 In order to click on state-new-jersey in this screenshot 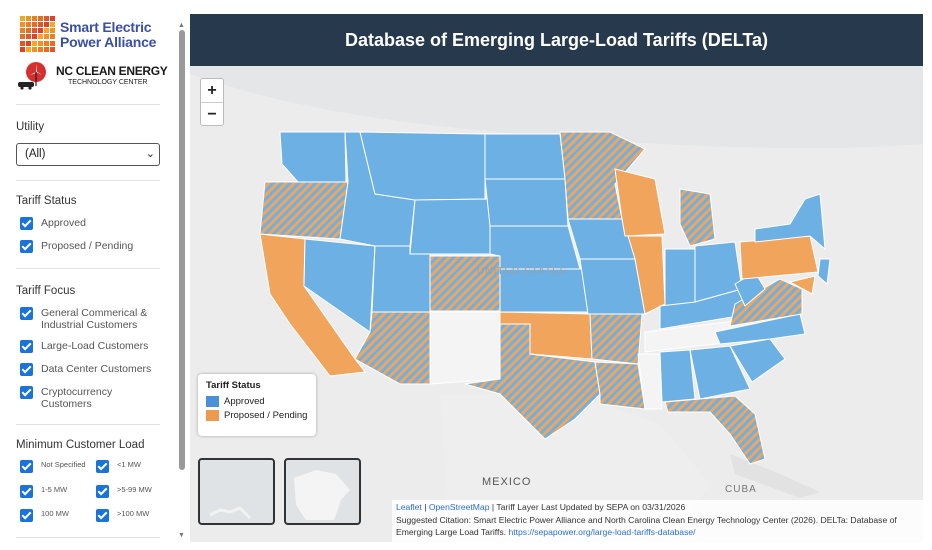, I will do `click(824, 272)`.